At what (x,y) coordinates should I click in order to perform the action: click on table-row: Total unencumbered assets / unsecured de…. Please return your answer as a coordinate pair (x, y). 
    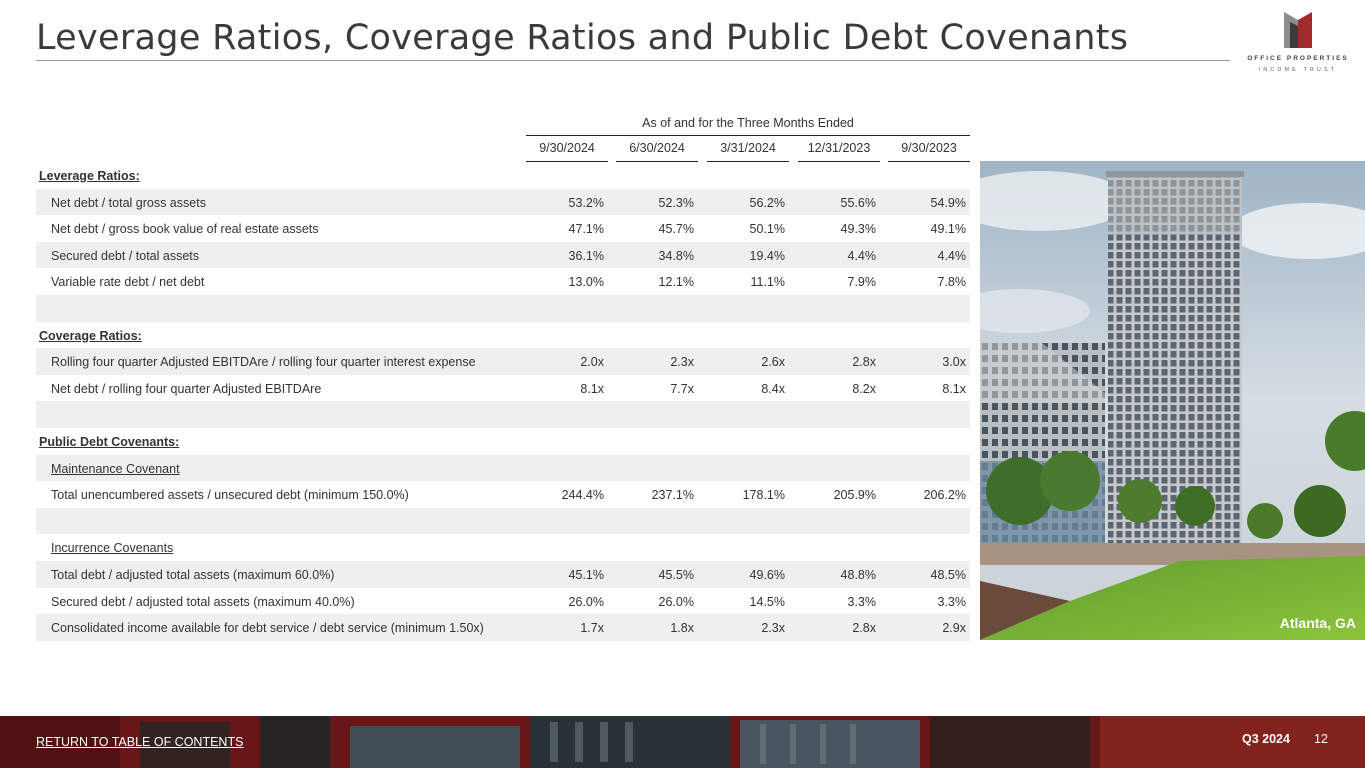
    Looking at the image, I should click on (503, 494).